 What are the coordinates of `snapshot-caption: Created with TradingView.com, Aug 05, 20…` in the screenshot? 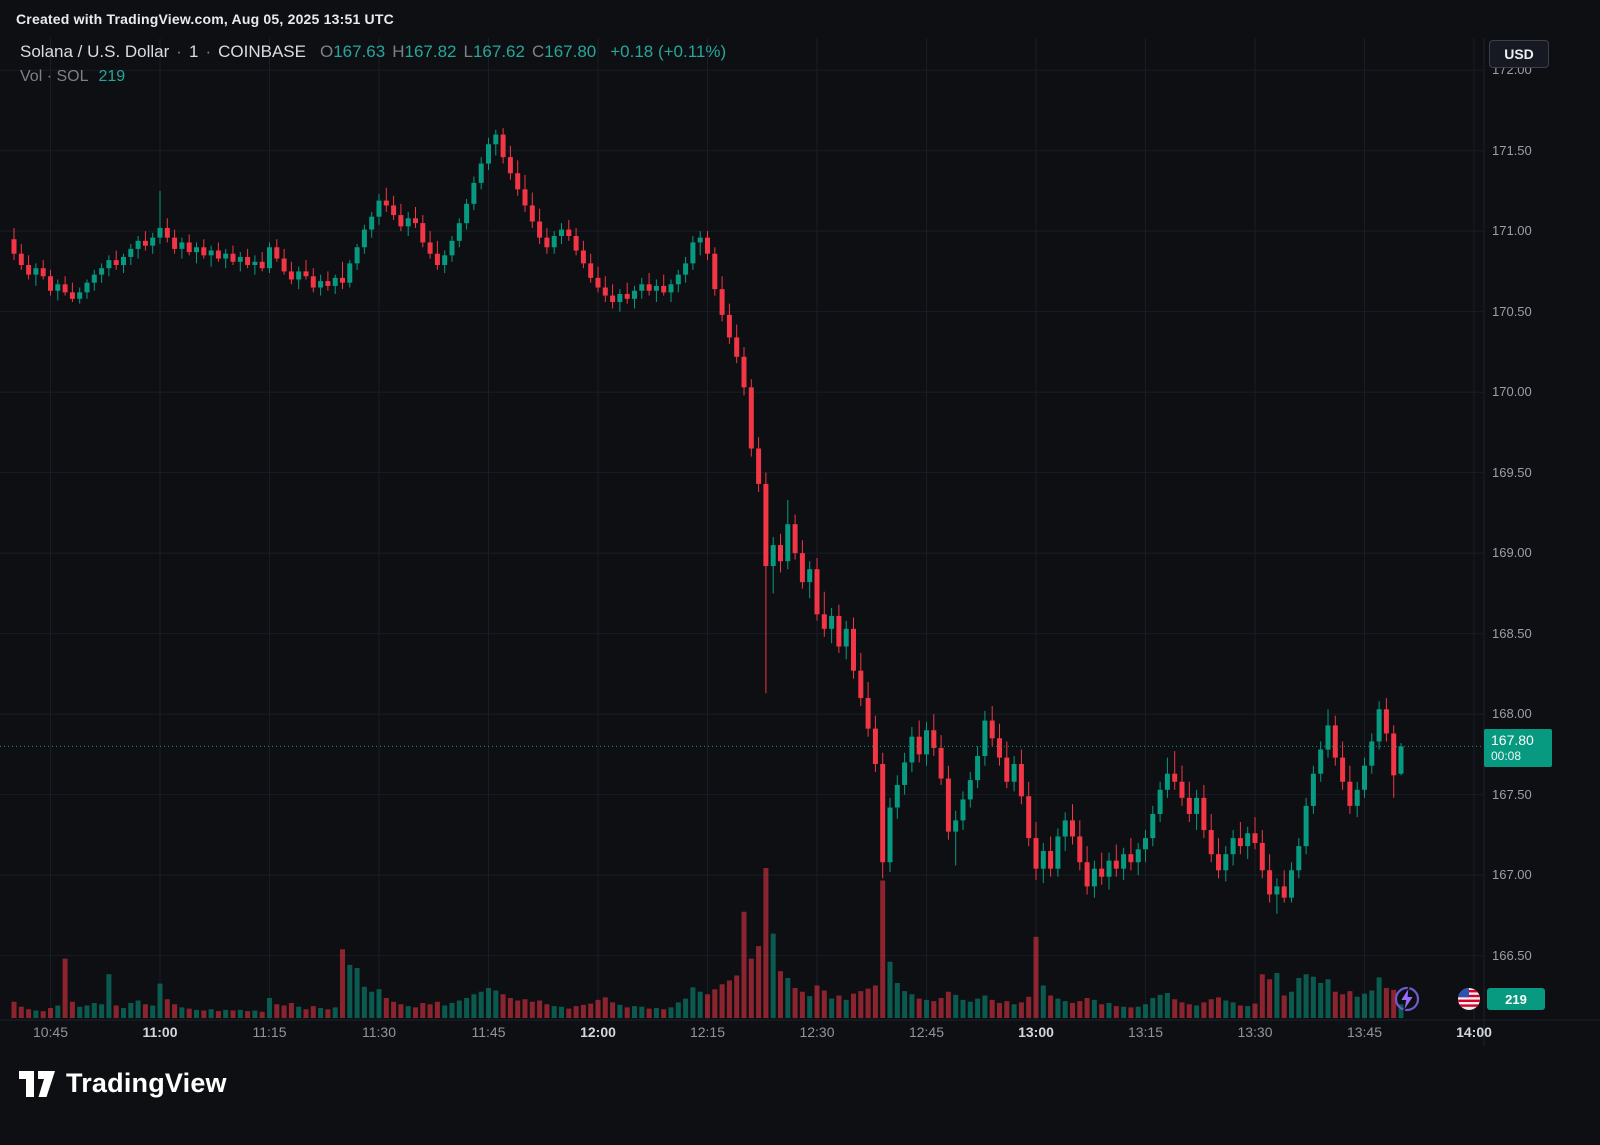 It's located at (205, 19).